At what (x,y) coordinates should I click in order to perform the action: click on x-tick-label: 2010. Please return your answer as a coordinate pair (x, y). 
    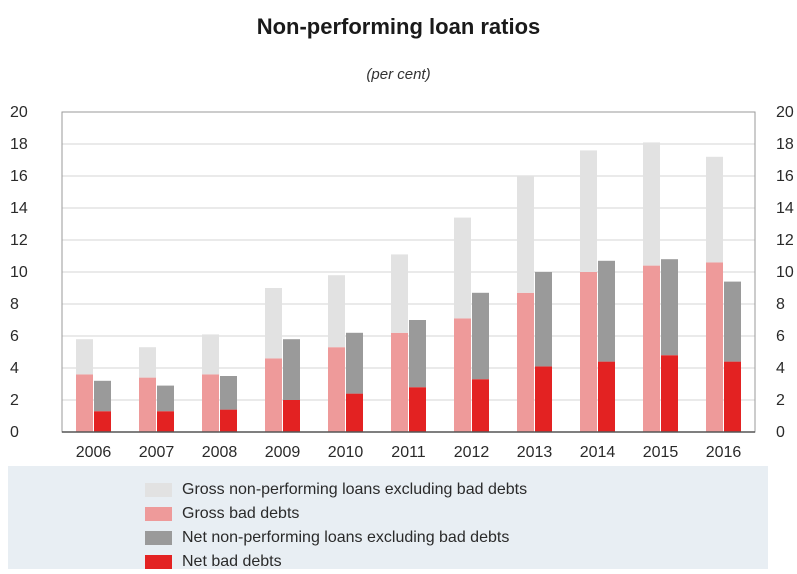
    Looking at the image, I should click on (346, 452).